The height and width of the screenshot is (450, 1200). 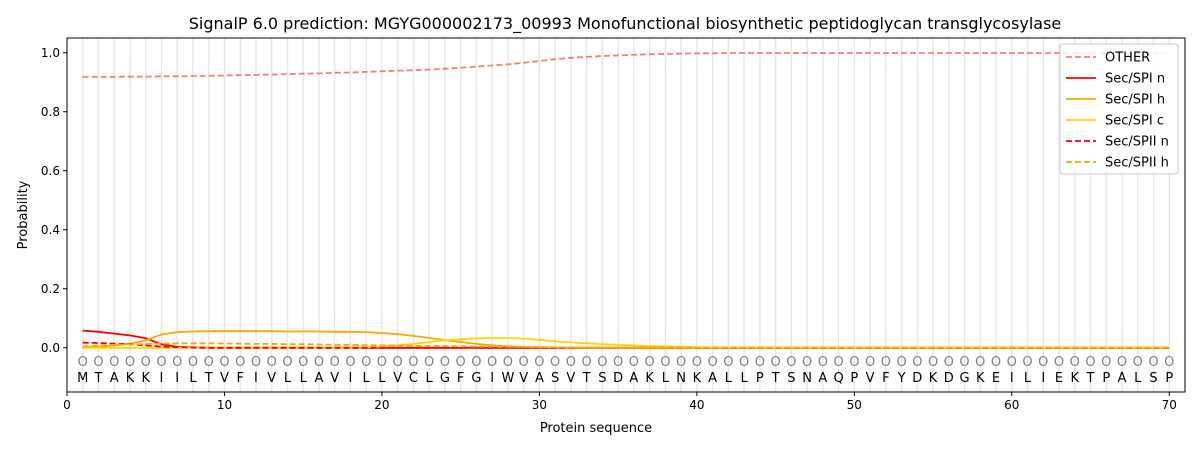 I want to click on y-tick-label: 1.0, so click(x=50, y=53).